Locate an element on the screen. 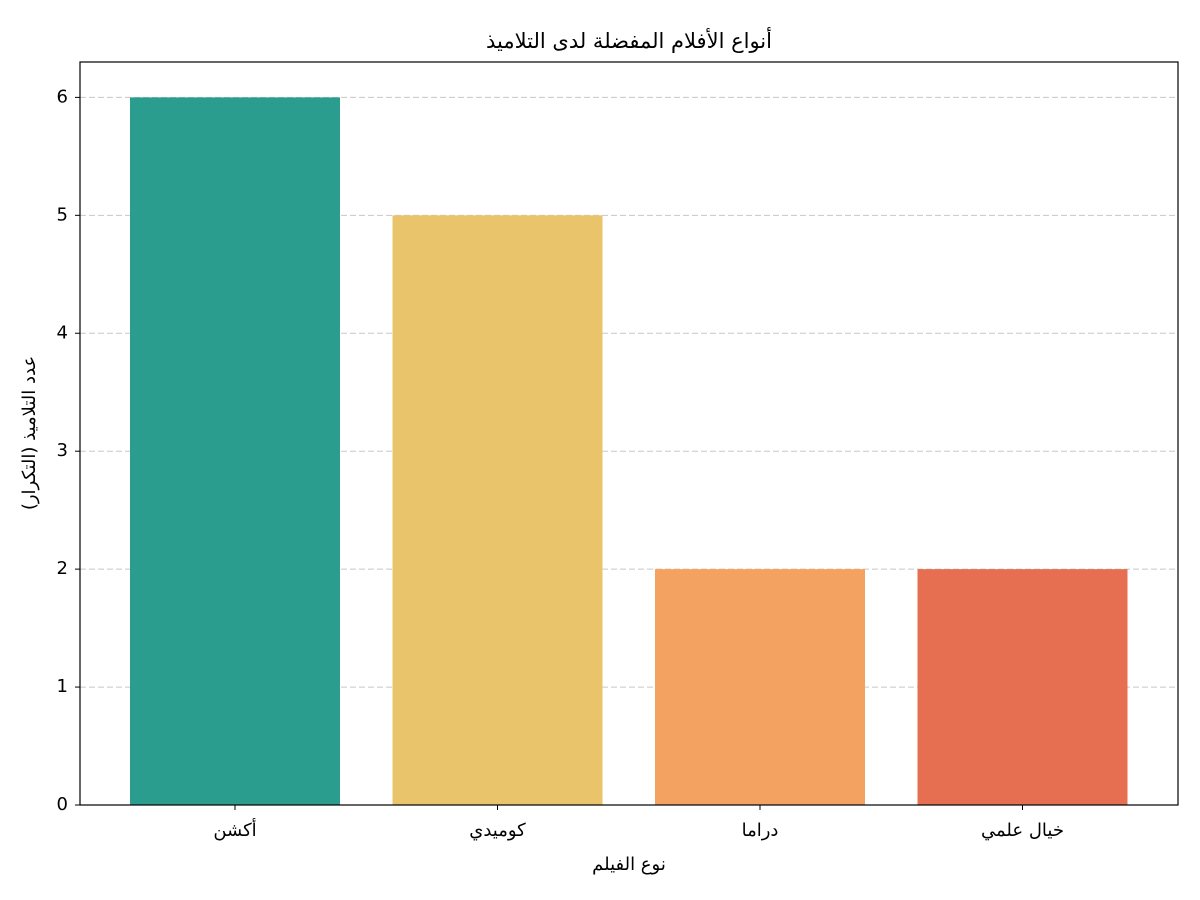  y-axis-label: عدد التلاميذ (التكرار) is located at coordinates (29, 433).